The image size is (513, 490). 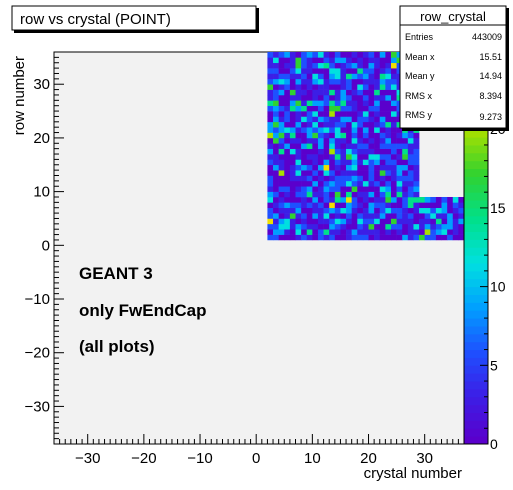 I want to click on stats-mean-y-value: 14.94, so click(x=490, y=76).